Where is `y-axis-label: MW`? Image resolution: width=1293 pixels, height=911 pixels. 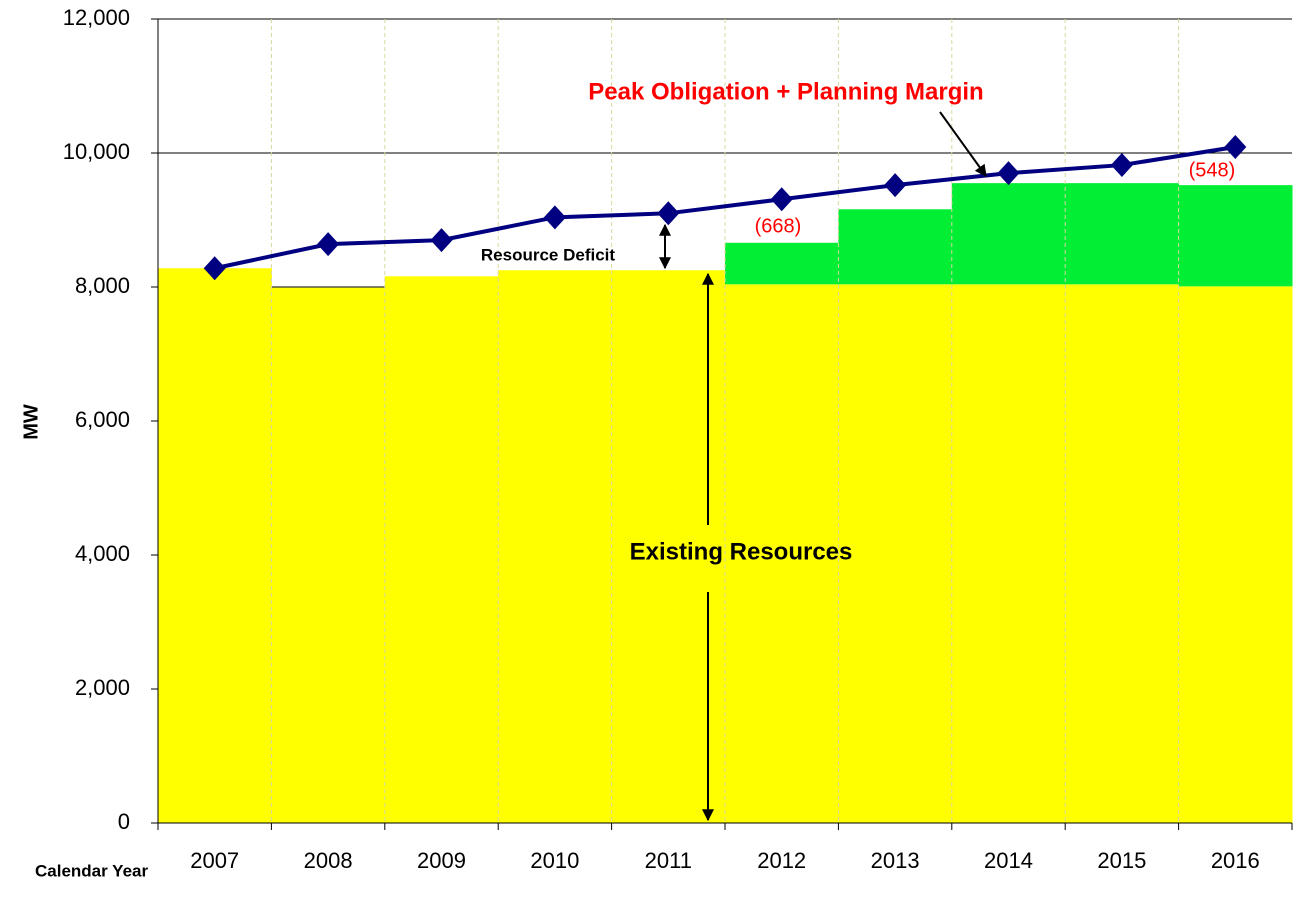 y-axis-label: MW is located at coordinates (31, 422).